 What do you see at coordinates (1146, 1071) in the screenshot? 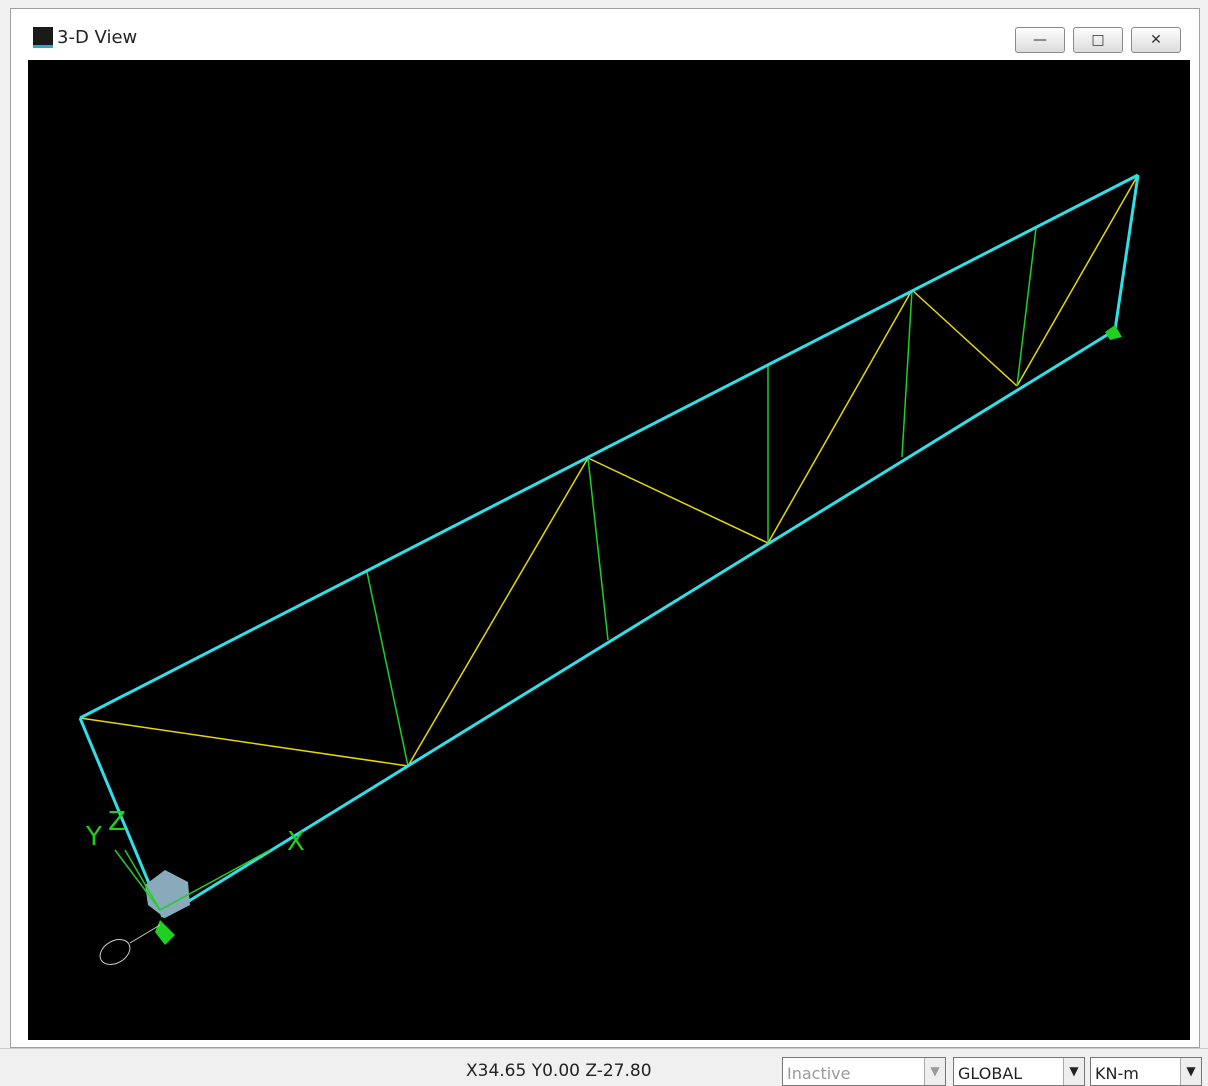
I see `units-dropdown: KN-m ▼` at bounding box center [1146, 1071].